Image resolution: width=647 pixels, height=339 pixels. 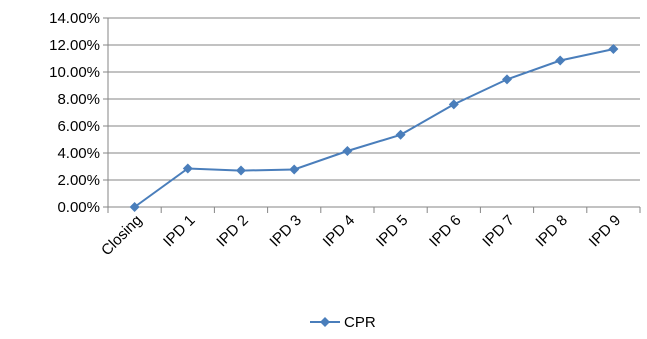 What do you see at coordinates (74, 45) in the screenshot?
I see `y-tick-label: 12.00%` at bounding box center [74, 45].